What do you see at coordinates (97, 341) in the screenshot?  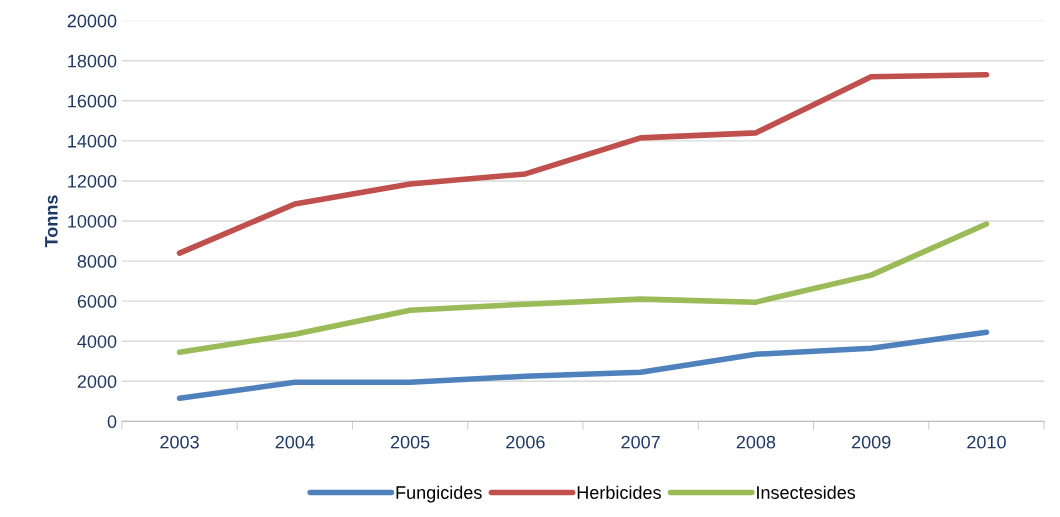 I see `y-tick-label: 4000` at bounding box center [97, 341].